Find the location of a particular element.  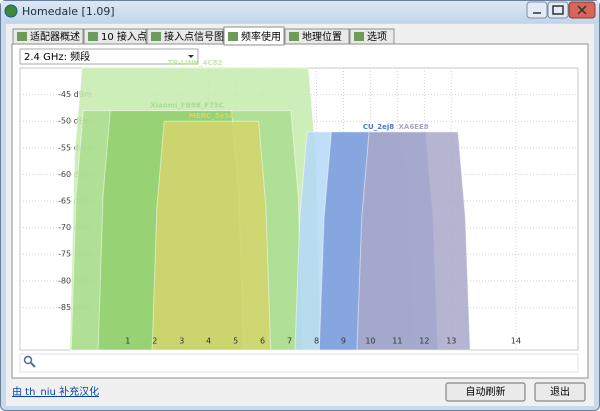

auto-refresh-label: 自动刷新 is located at coordinates (486, 391).